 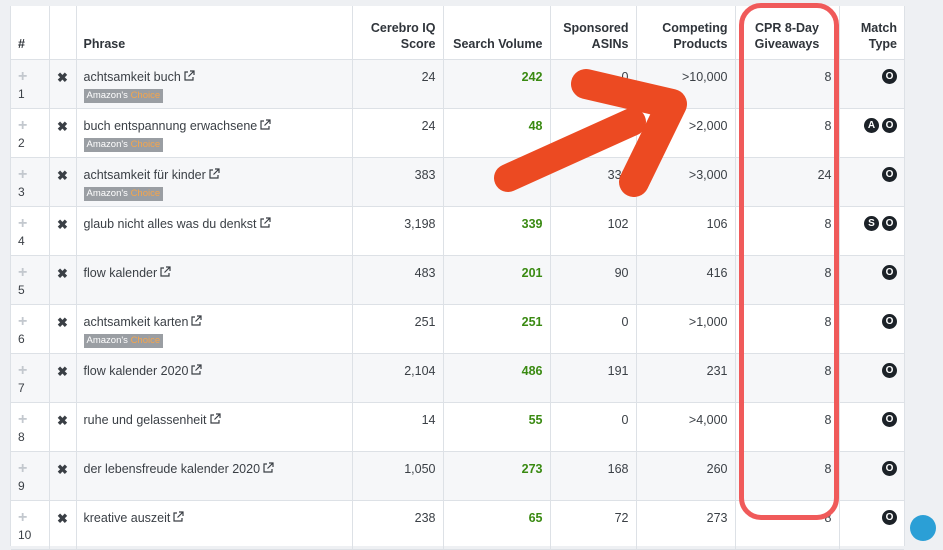 I want to click on row-number: 9, so click(x=21, y=486).